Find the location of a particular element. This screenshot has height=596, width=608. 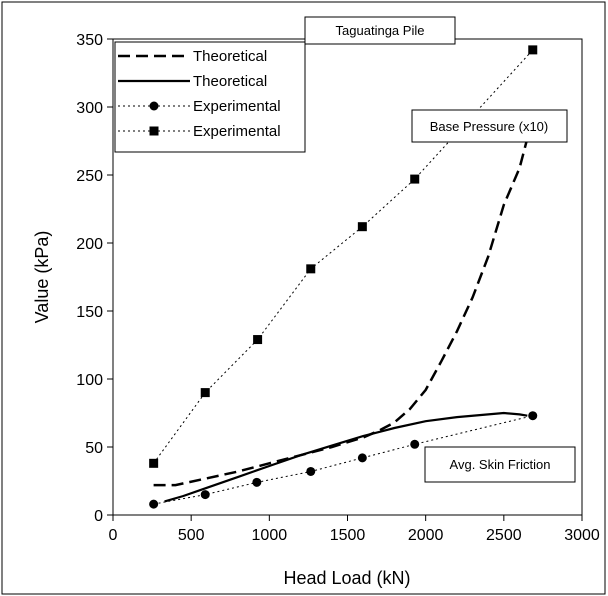

y-tick-label: 50 is located at coordinates (94, 448).